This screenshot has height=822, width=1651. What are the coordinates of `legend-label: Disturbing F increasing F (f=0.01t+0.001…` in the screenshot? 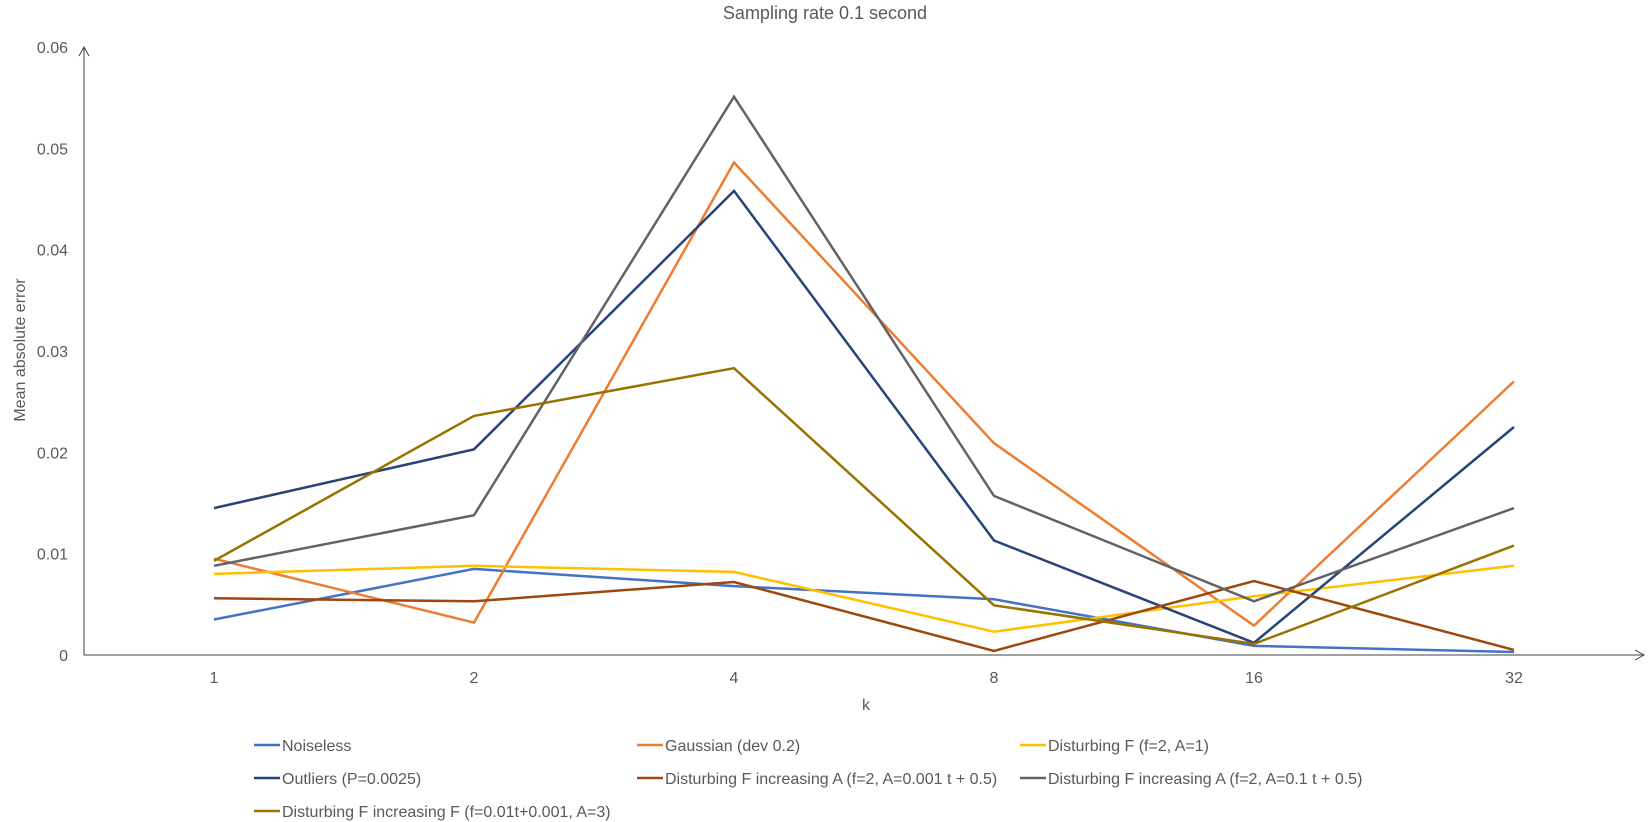 It's located at (446, 812).